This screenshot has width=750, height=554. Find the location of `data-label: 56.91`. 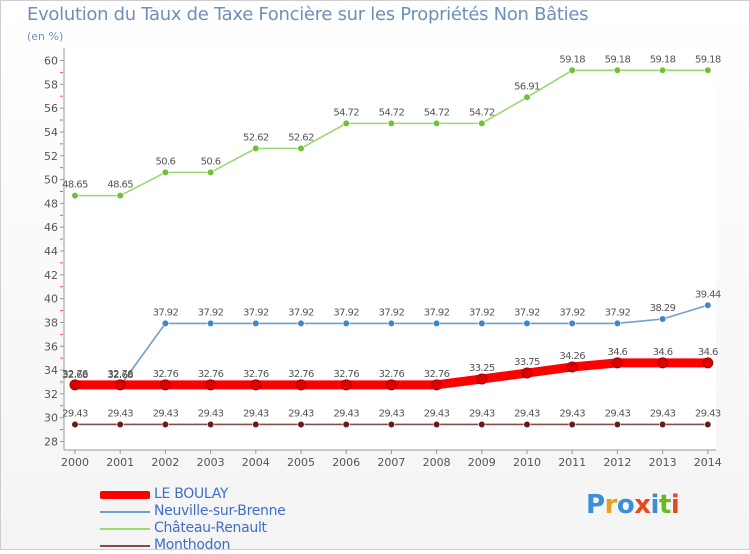

data-label: 56.91 is located at coordinates (527, 86).